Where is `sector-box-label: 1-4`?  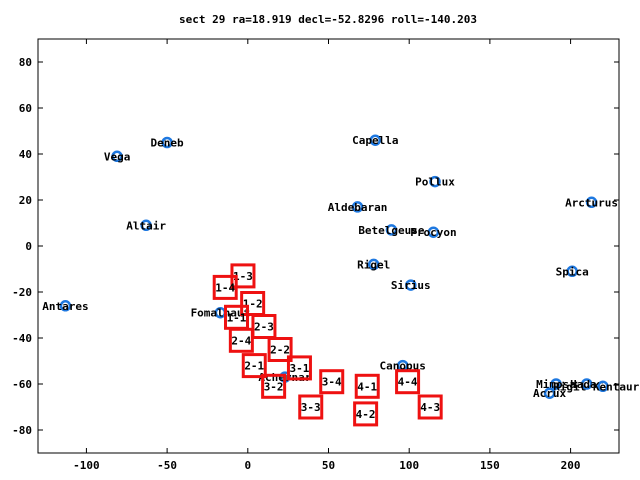
sector-box-label: 1-4 is located at coordinates (225, 287).